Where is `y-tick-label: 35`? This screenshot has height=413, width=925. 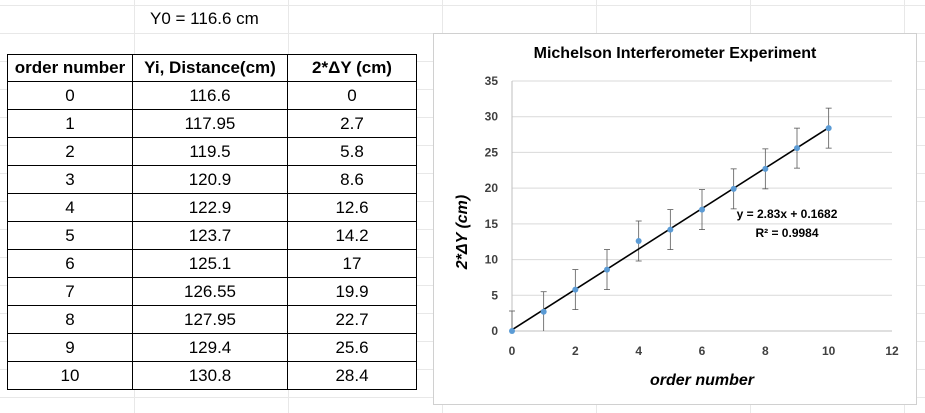 y-tick-label: 35 is located at coordinates (492, 81).